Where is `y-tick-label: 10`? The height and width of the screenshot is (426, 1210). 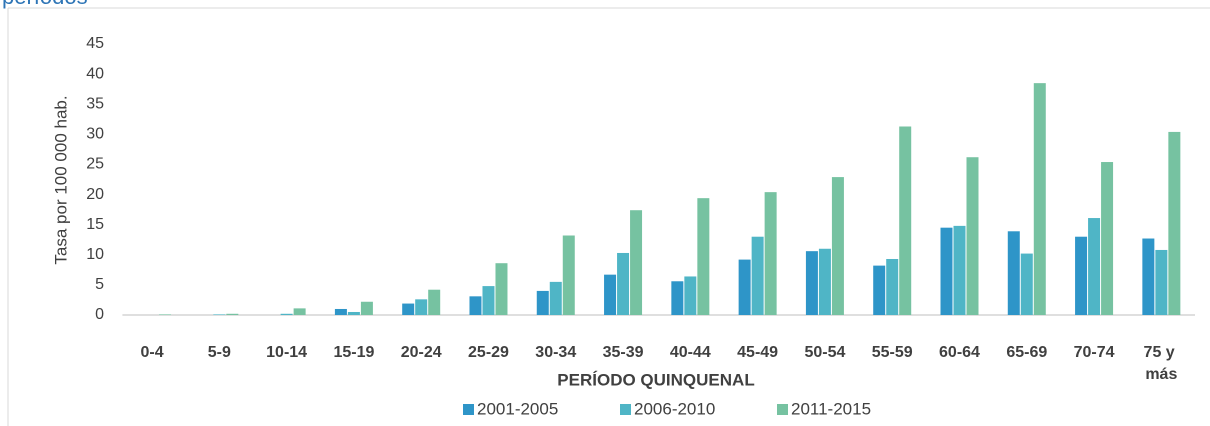 y-tick-label: 10 is located at coordinates (95, 254).